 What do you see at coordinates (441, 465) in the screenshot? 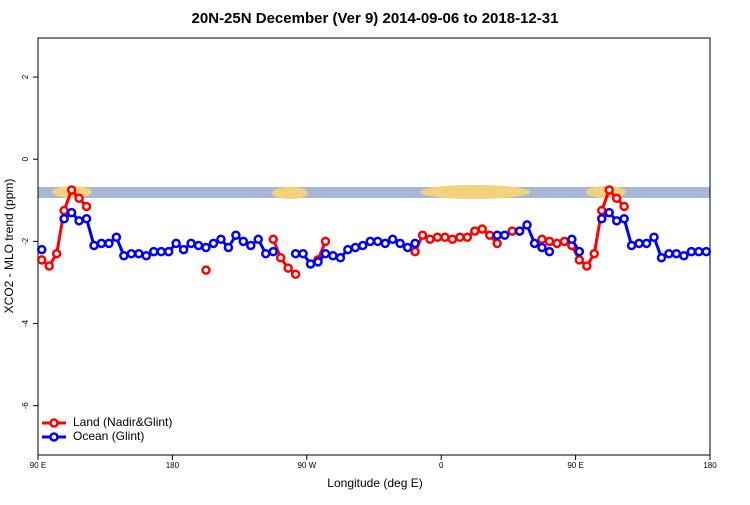
I see `x-tick-label: 0` at bounding box center [441, 465].